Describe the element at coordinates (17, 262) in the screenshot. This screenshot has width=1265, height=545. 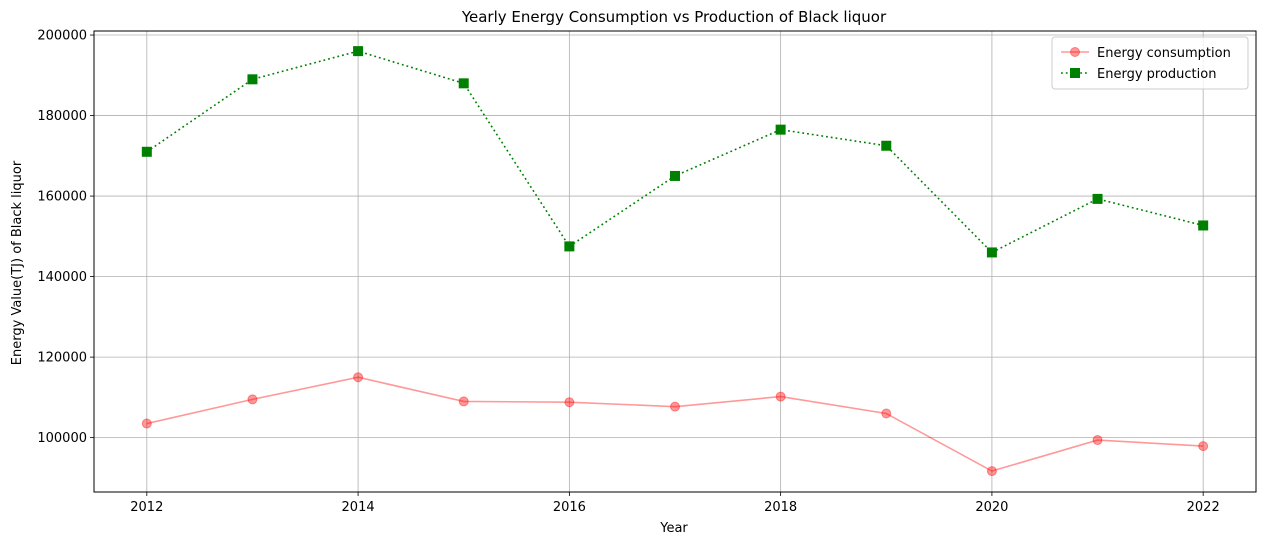
I see `y-axis-title: Energy Value(TJ) of Black liquor` at that location.